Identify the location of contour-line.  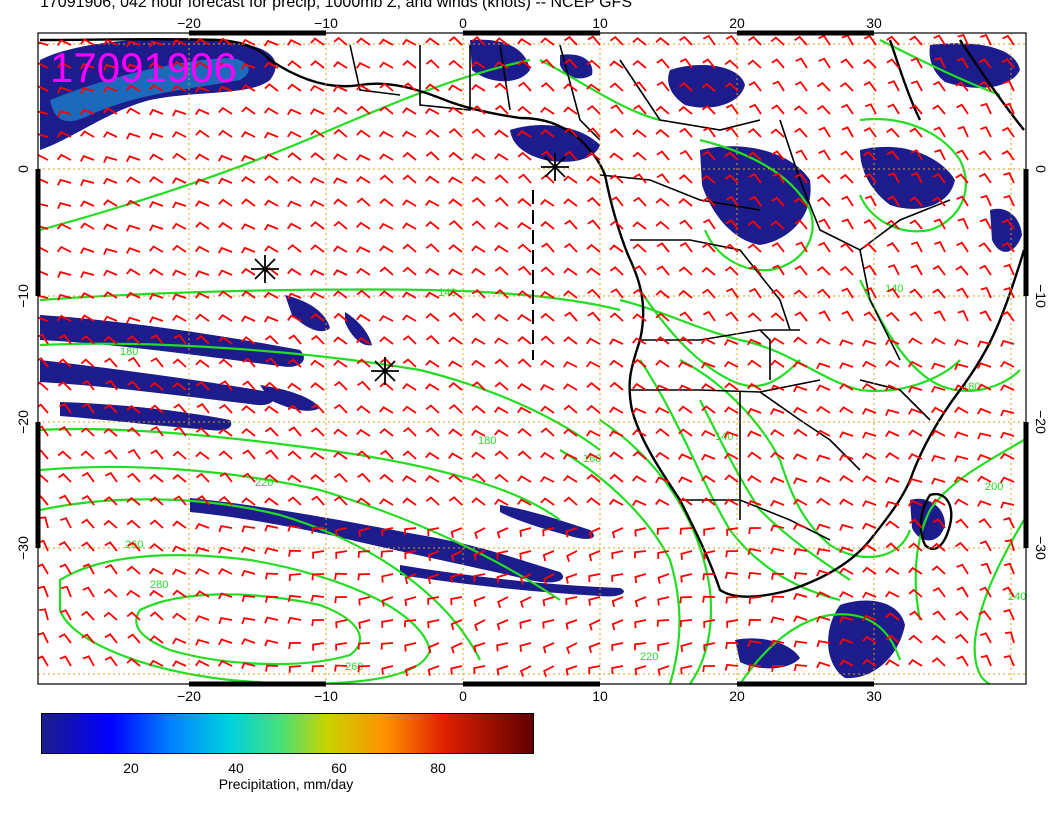
(300, 474).